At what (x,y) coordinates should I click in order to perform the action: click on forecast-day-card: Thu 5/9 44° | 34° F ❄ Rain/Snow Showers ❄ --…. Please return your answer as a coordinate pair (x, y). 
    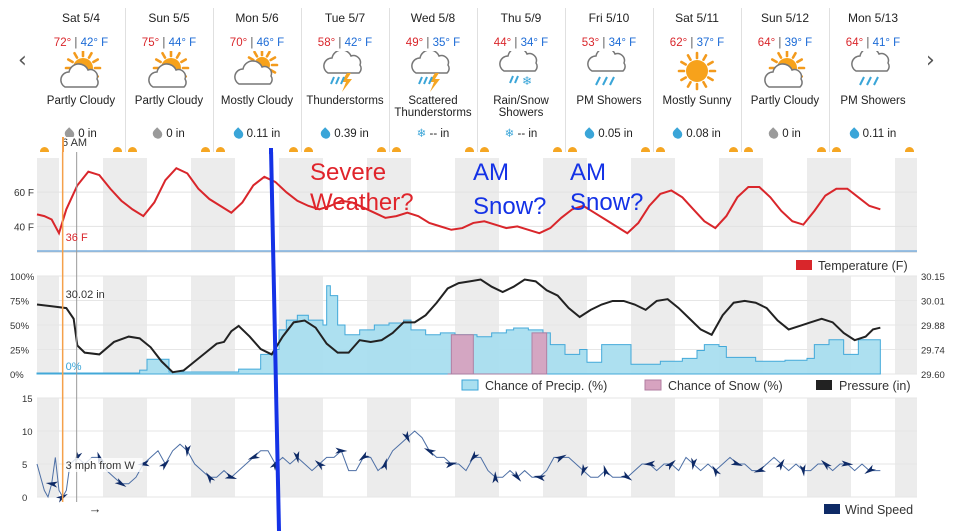
    Looking at the image, I should click on (521, 80).